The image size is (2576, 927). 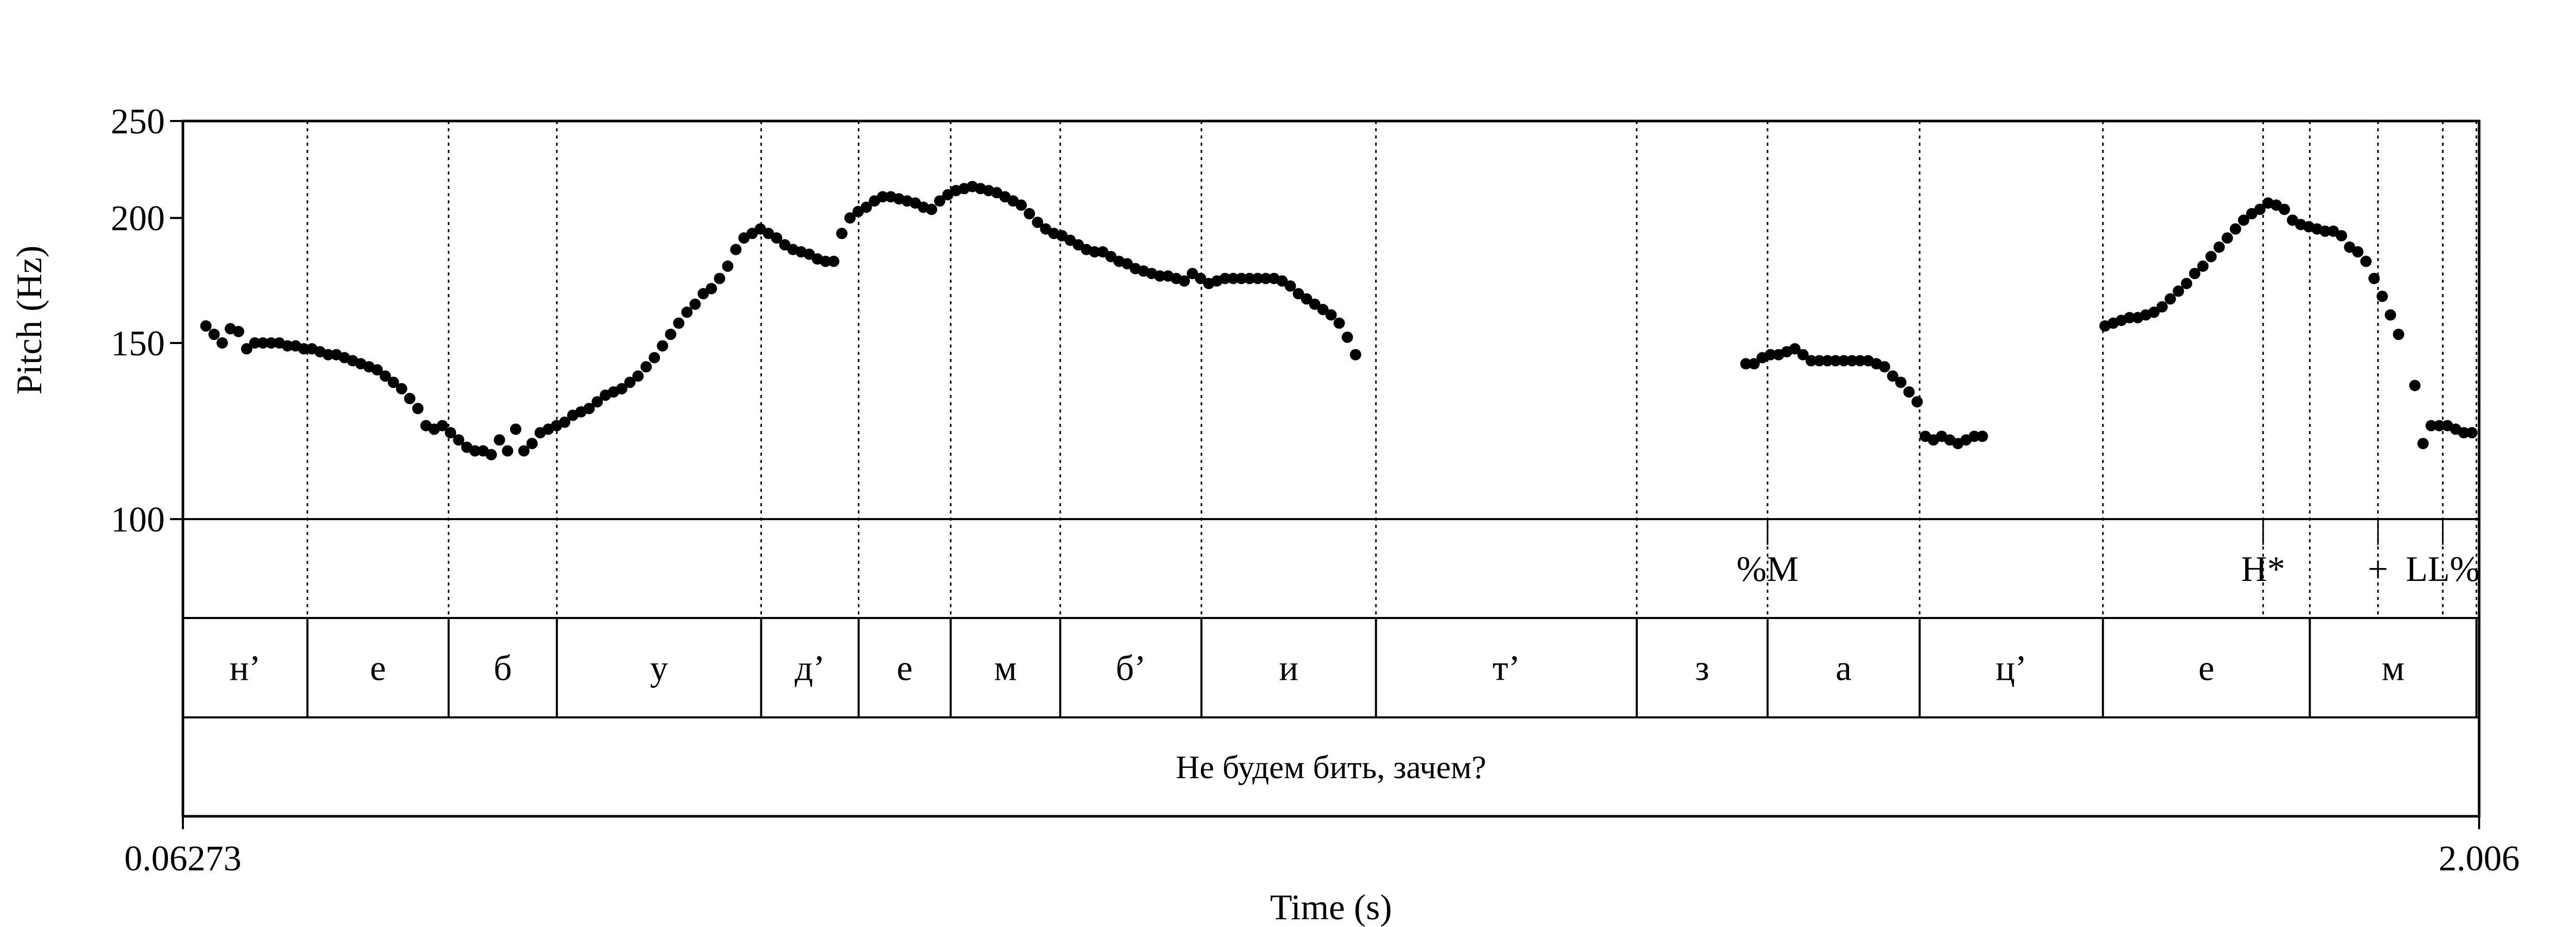 I want to click on x-tick-label-end: 2.006, so click(x=2479, y=859).